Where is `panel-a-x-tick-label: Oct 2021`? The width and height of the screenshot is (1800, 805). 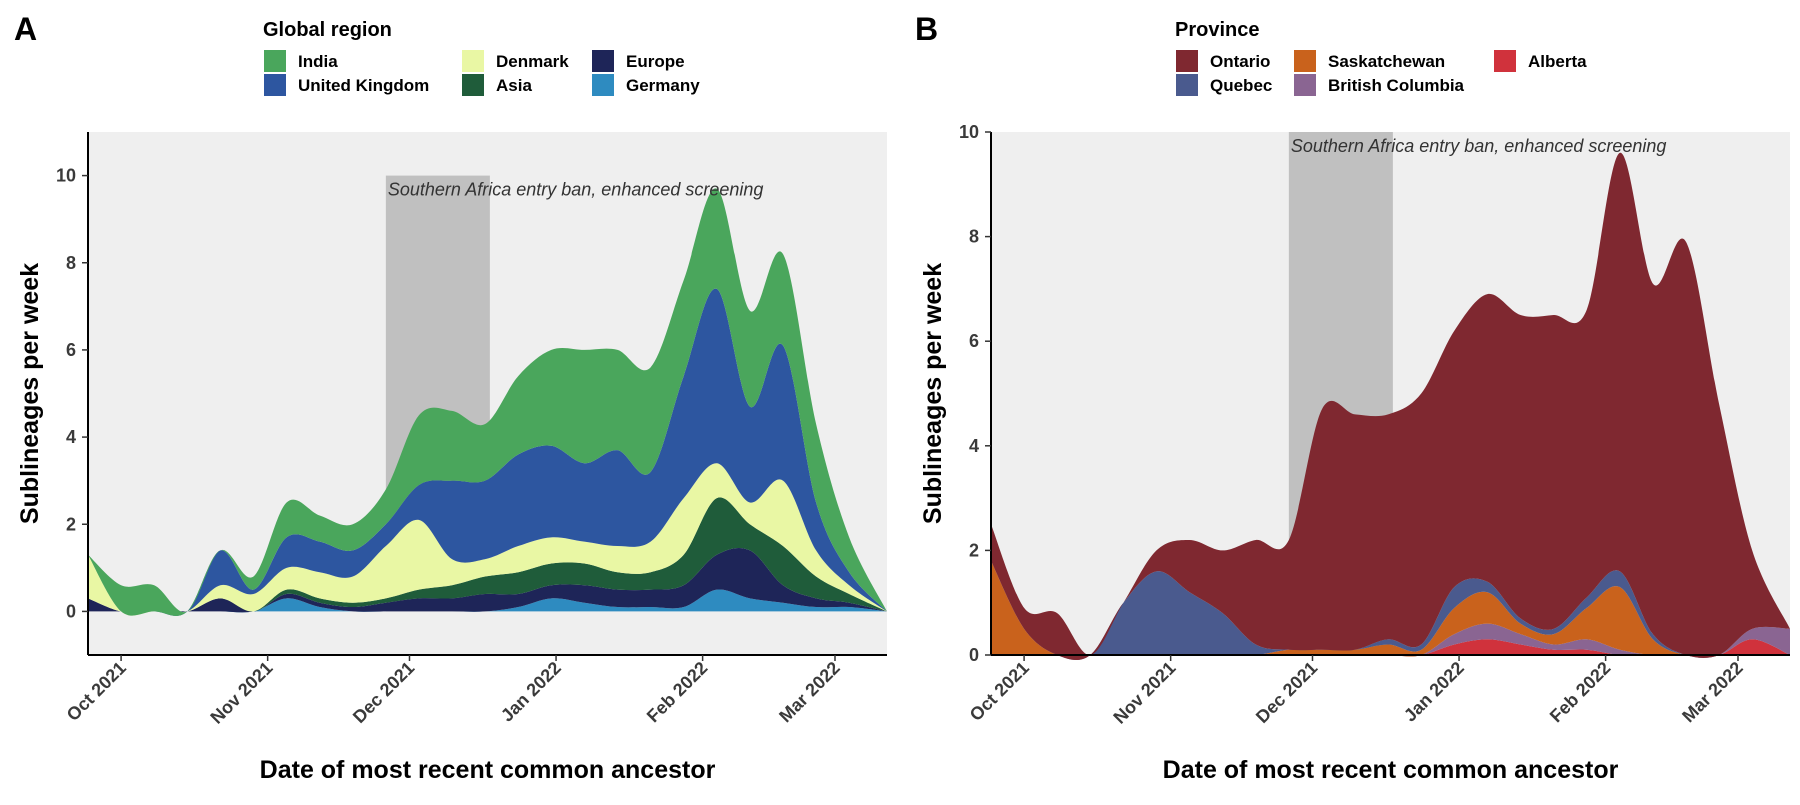
panel-a-x-tick-label: Oct 2021 is located at coordinates (96, 691).